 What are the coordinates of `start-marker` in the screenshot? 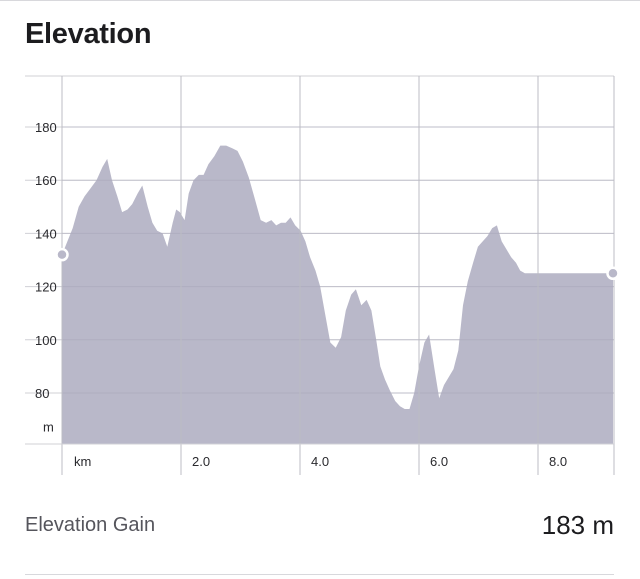 It's located at (62, 254).